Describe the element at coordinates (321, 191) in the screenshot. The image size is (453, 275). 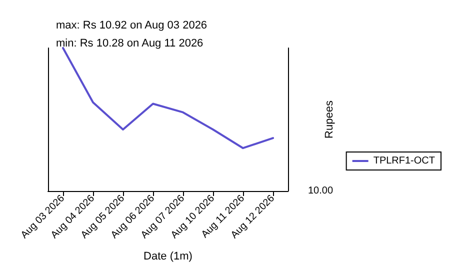
I see `text: 10.00` at that location.